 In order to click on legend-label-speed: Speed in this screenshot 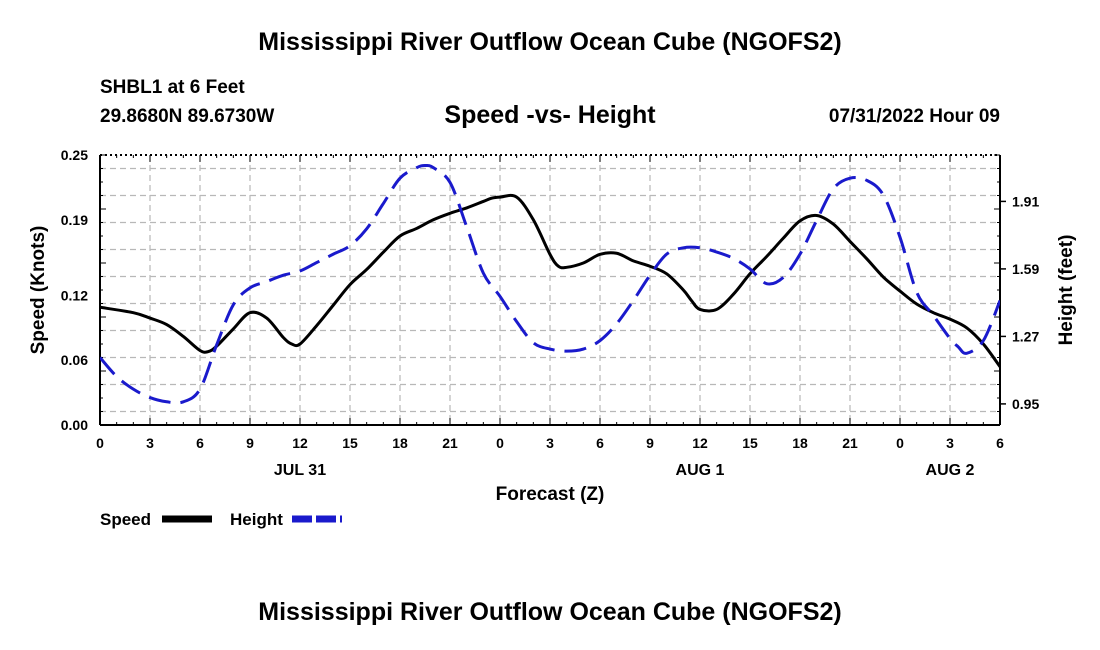, I will do `click(125, 519)`.